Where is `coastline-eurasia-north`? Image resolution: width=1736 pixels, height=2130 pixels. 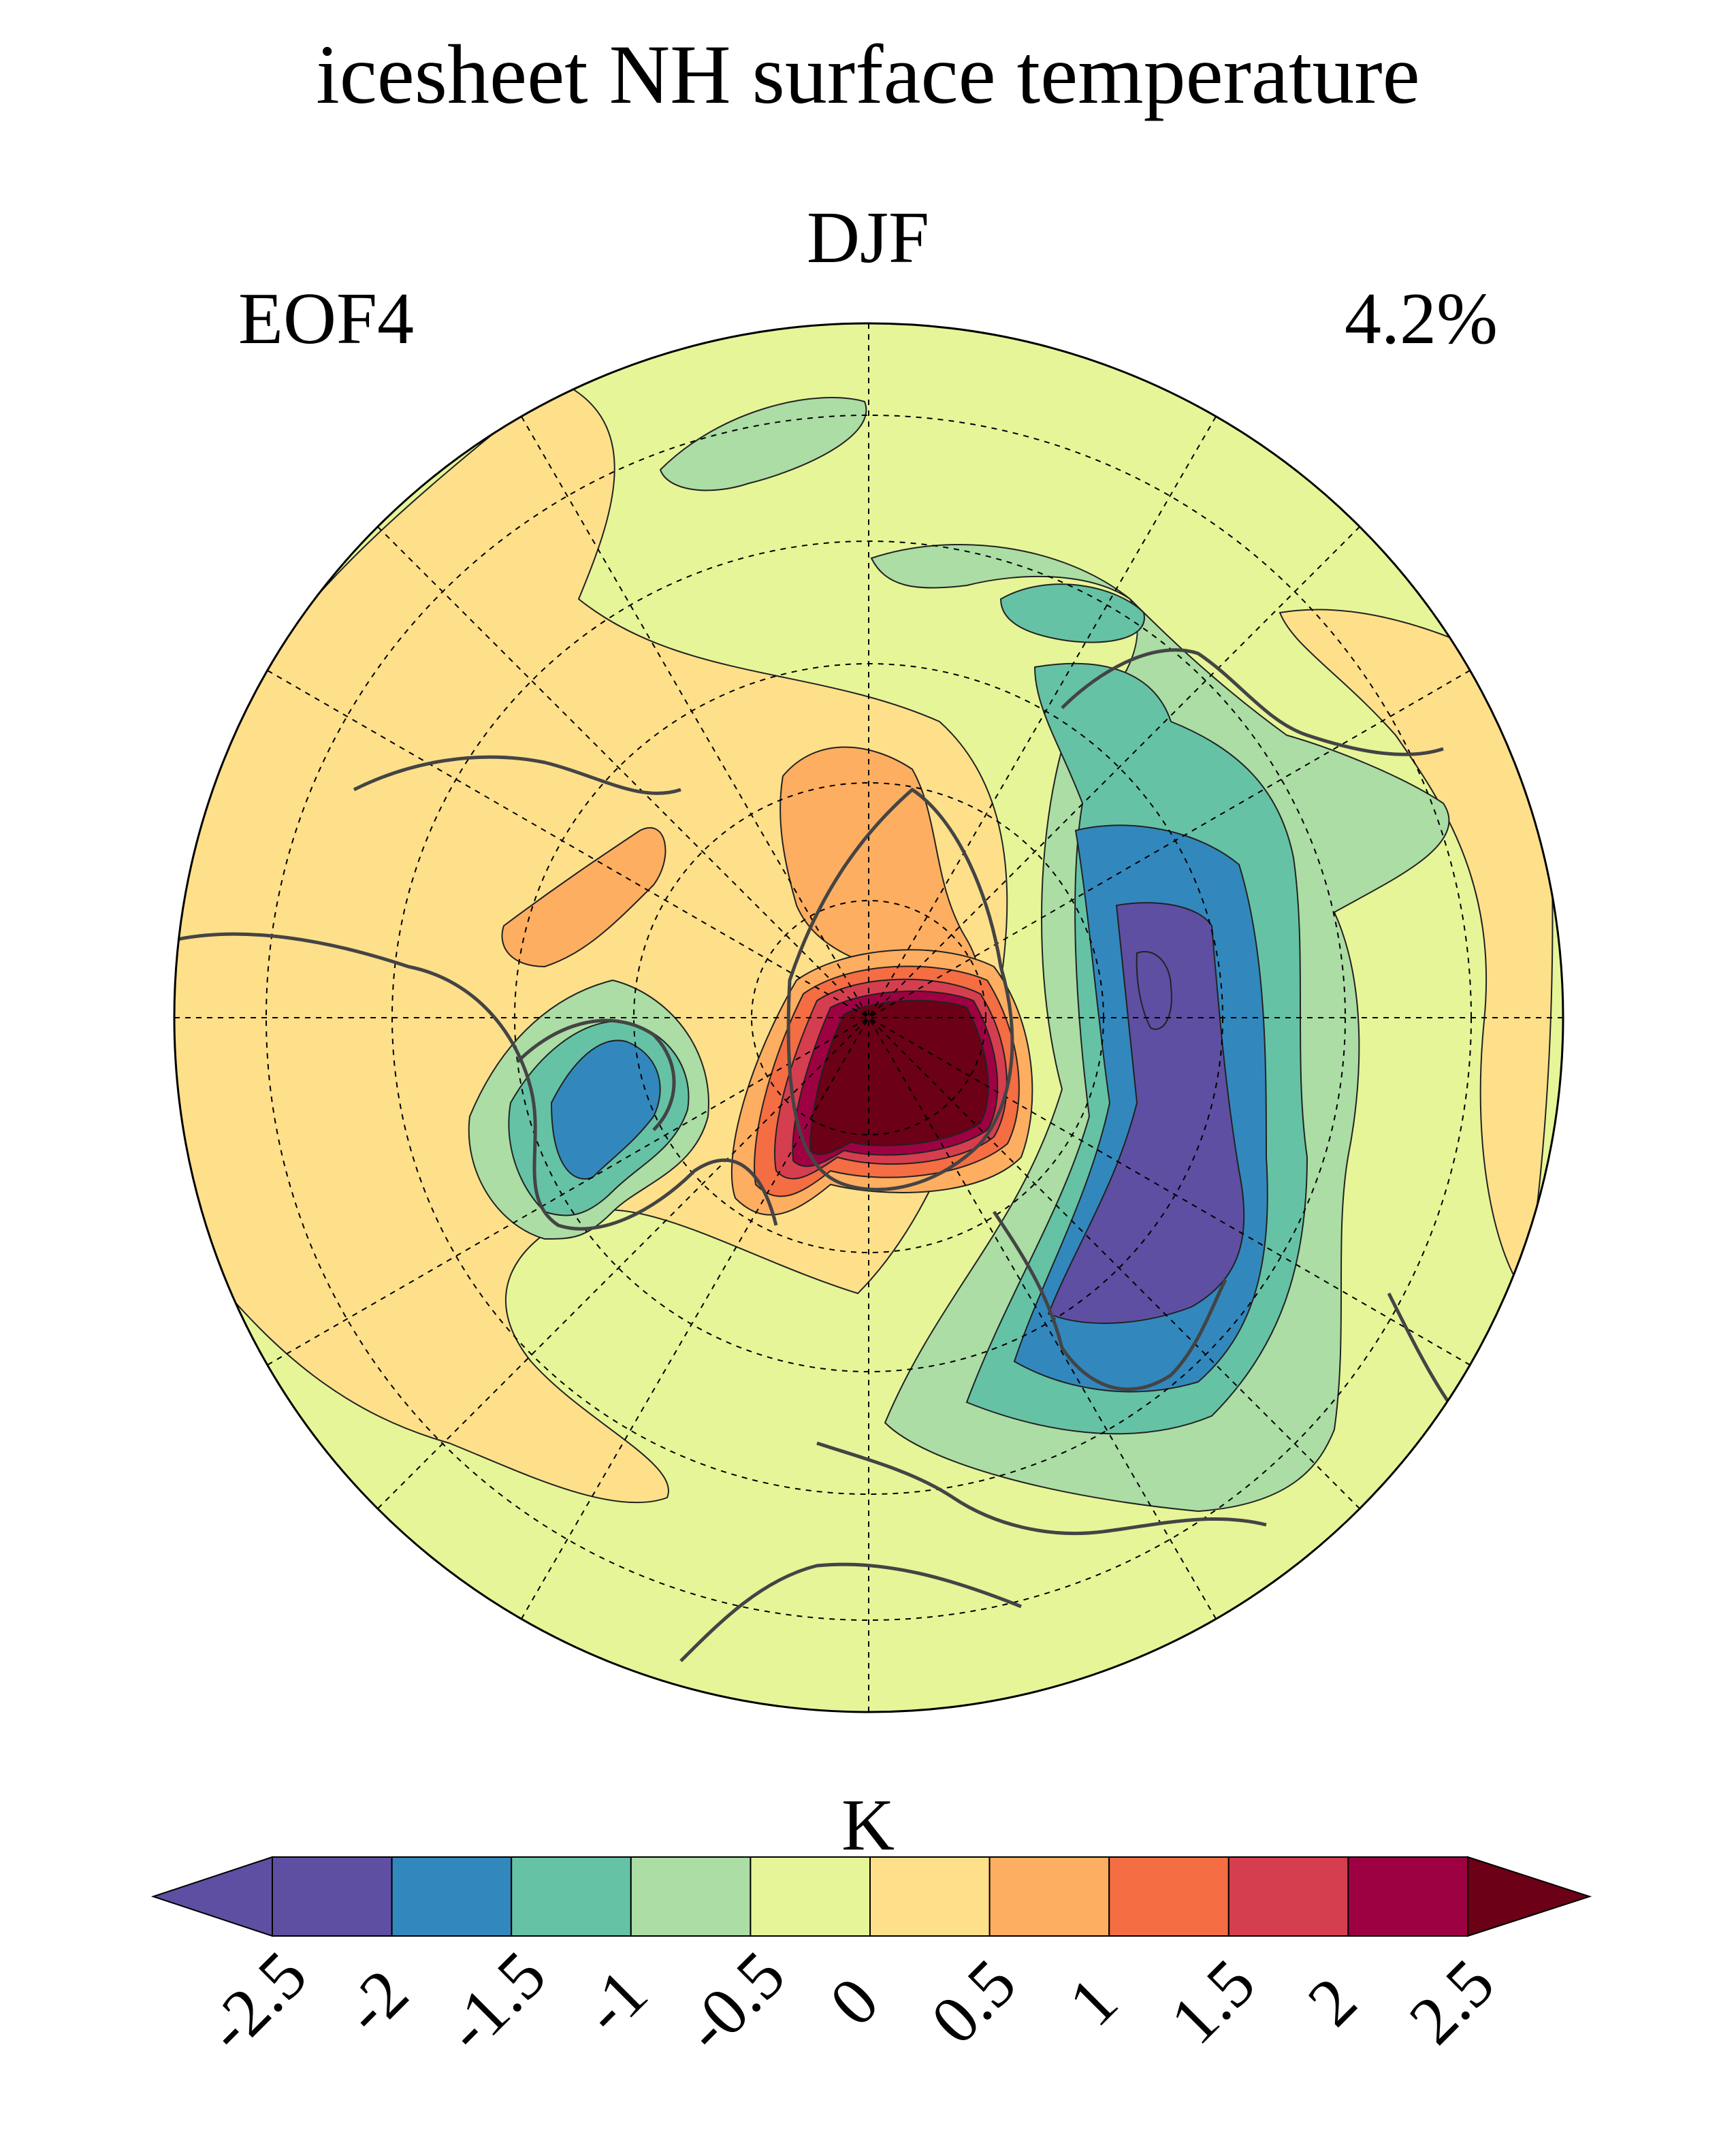 coastline-eurasia-north is located at coordinates (1252, 702).